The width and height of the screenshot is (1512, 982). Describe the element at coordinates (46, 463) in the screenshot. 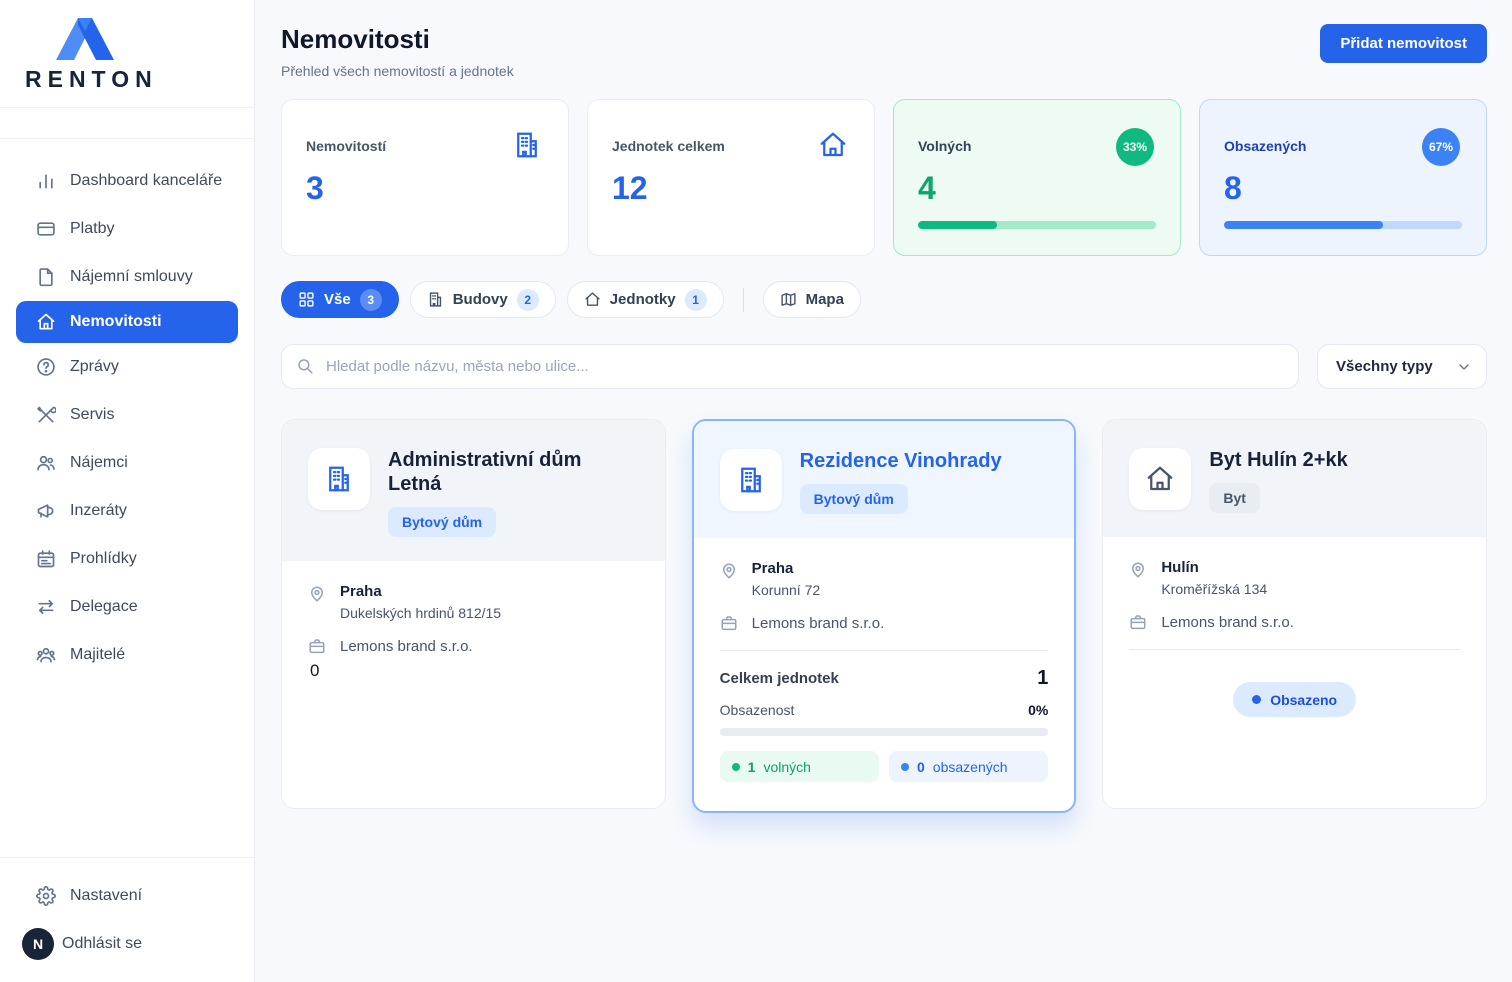

I see `users-icon` at that location.